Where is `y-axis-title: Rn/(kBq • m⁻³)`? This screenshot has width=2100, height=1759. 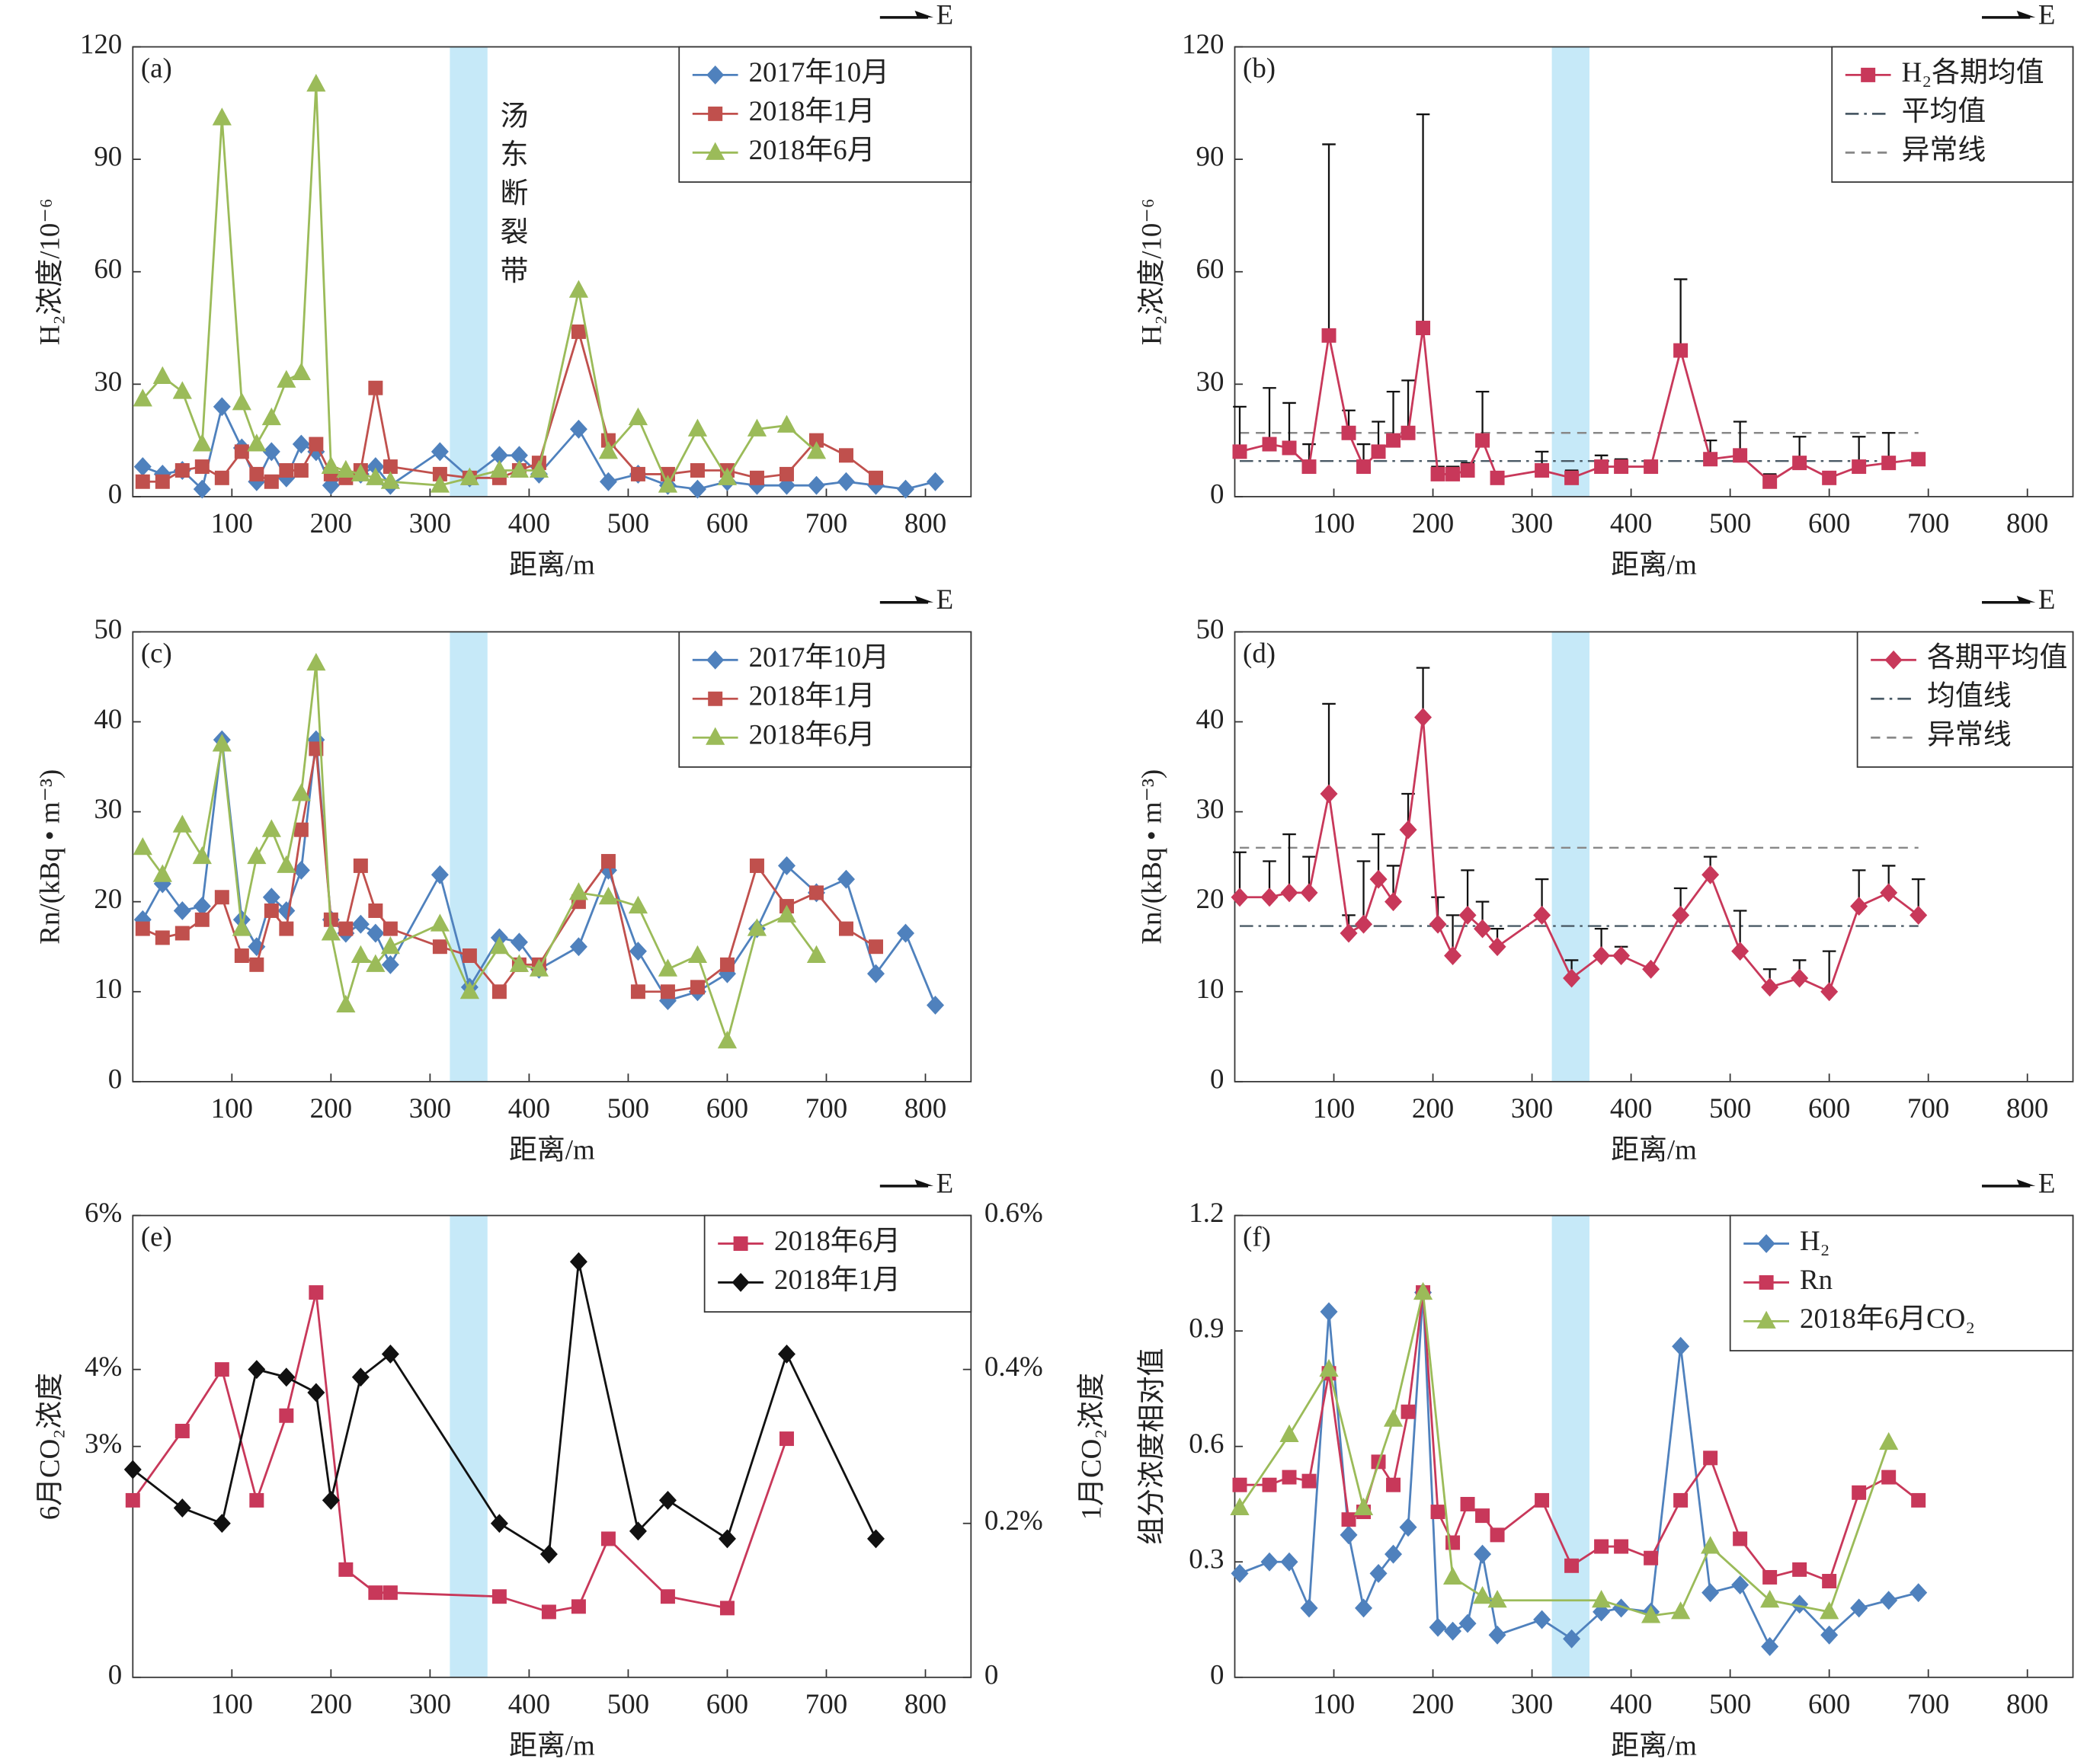
y-axis-title: Rn/(kBq • m⁻³) is located at coordinates (1152, 857).